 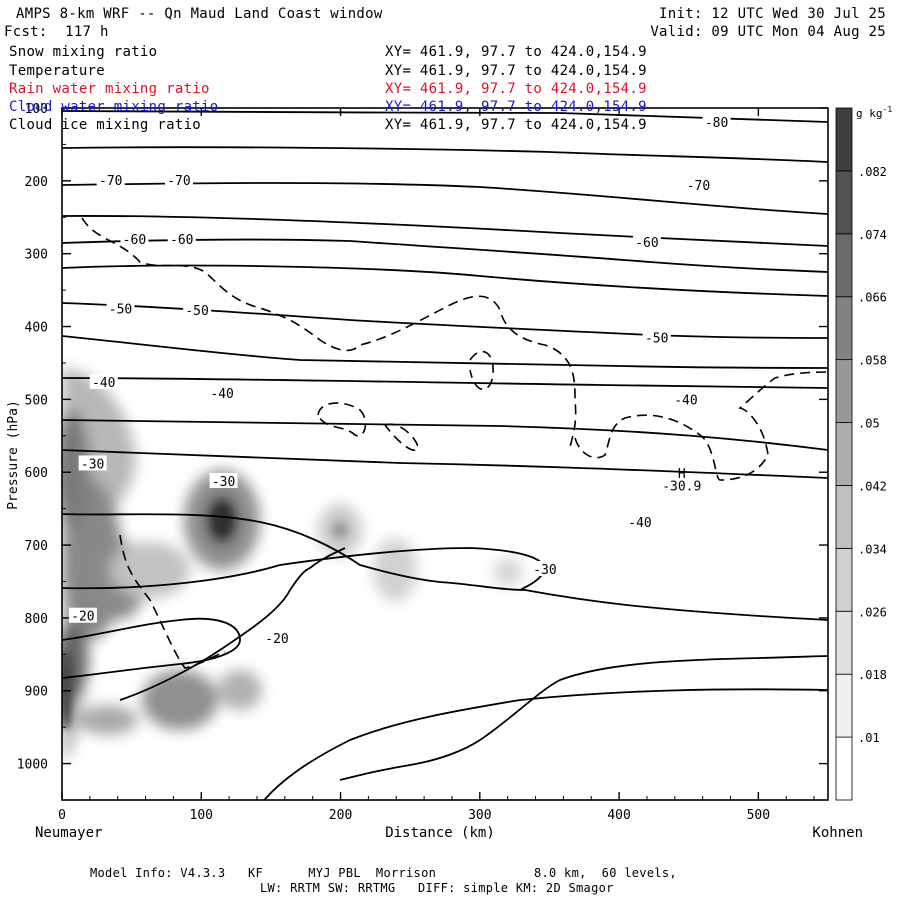 What do you see at coordinates (114, 107) in the screenshot?
I see `field-name: Cloud water mixing ratio` at bounding box center [114, 107].